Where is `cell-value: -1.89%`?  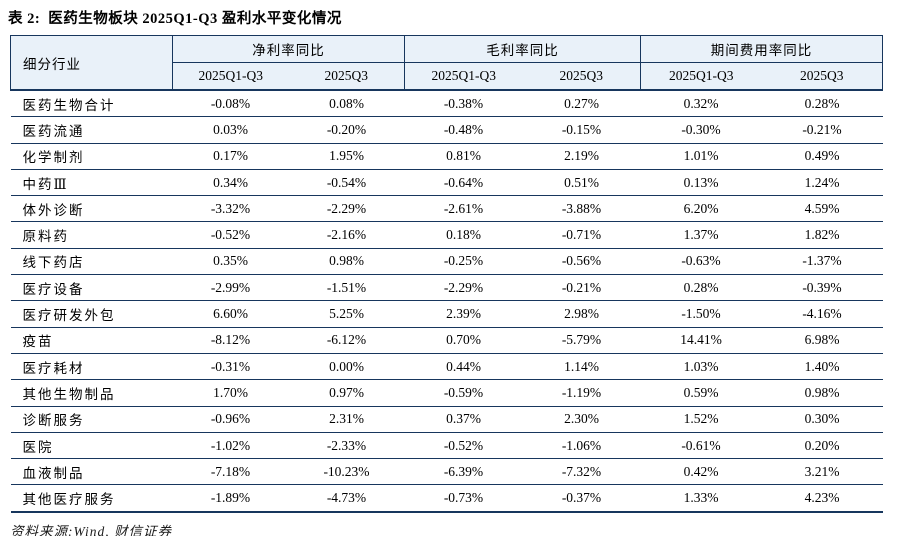
cell-value: -1.89% is located at coordinates (230, 498).